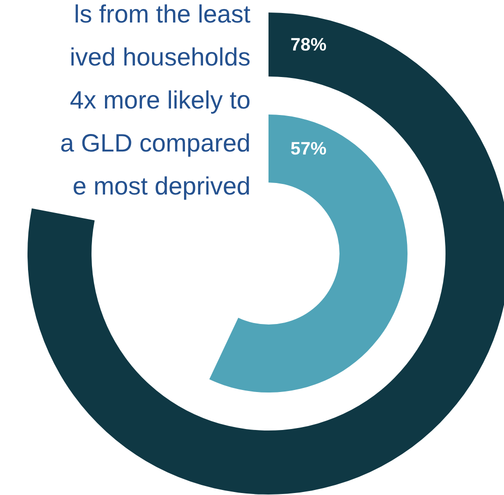  What do you see at coordinates (308, 148) in the screenshot?
I see `data-label: 57%` at bounding box center [308, 148].